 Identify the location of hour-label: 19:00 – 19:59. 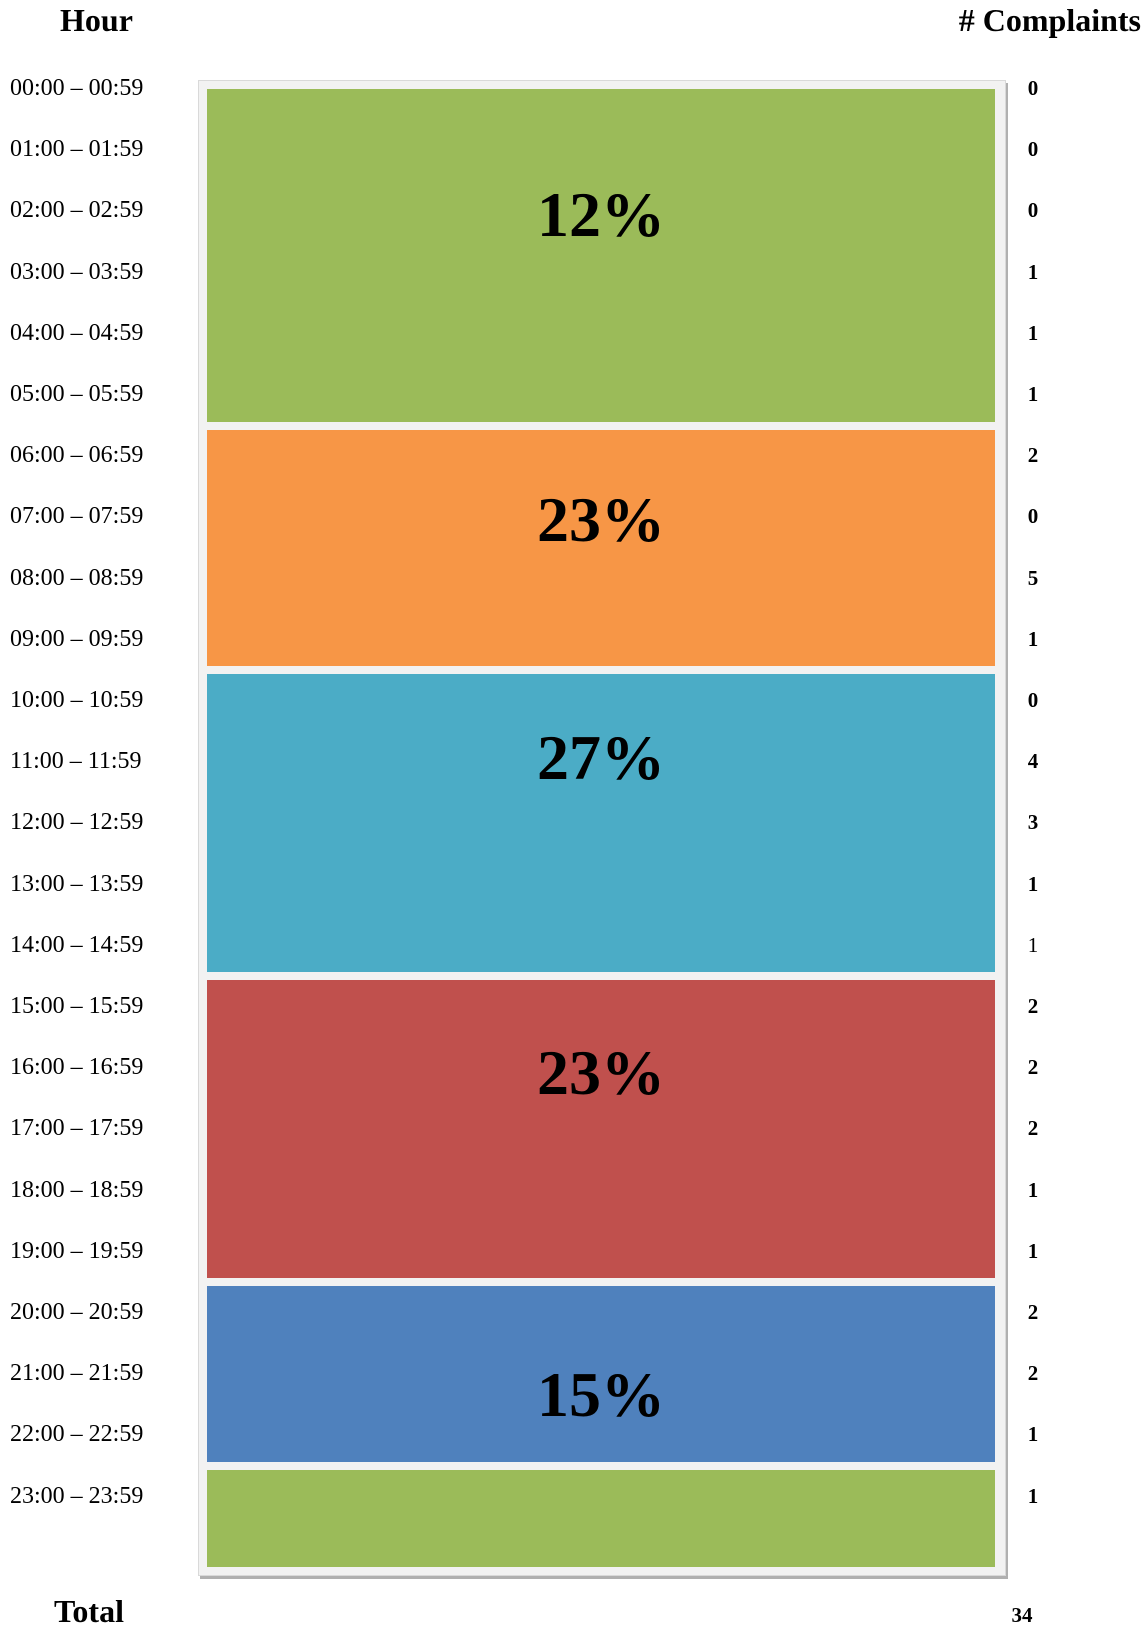
(77, 1250).